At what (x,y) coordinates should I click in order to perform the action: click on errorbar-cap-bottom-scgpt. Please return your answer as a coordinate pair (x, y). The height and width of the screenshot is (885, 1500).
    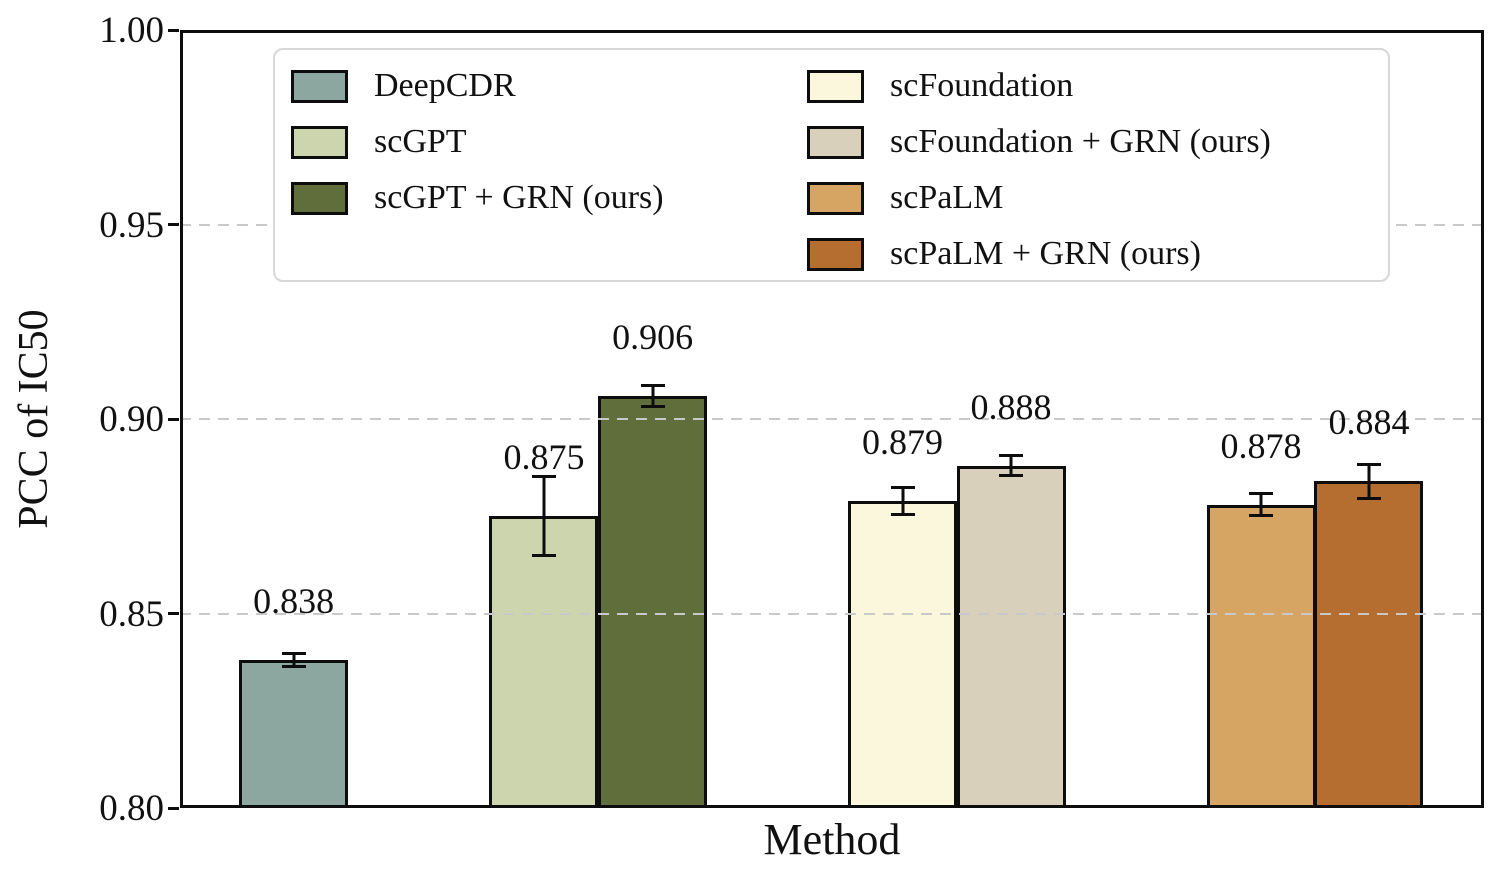
    Looking at the image, I should click on (543, 556).